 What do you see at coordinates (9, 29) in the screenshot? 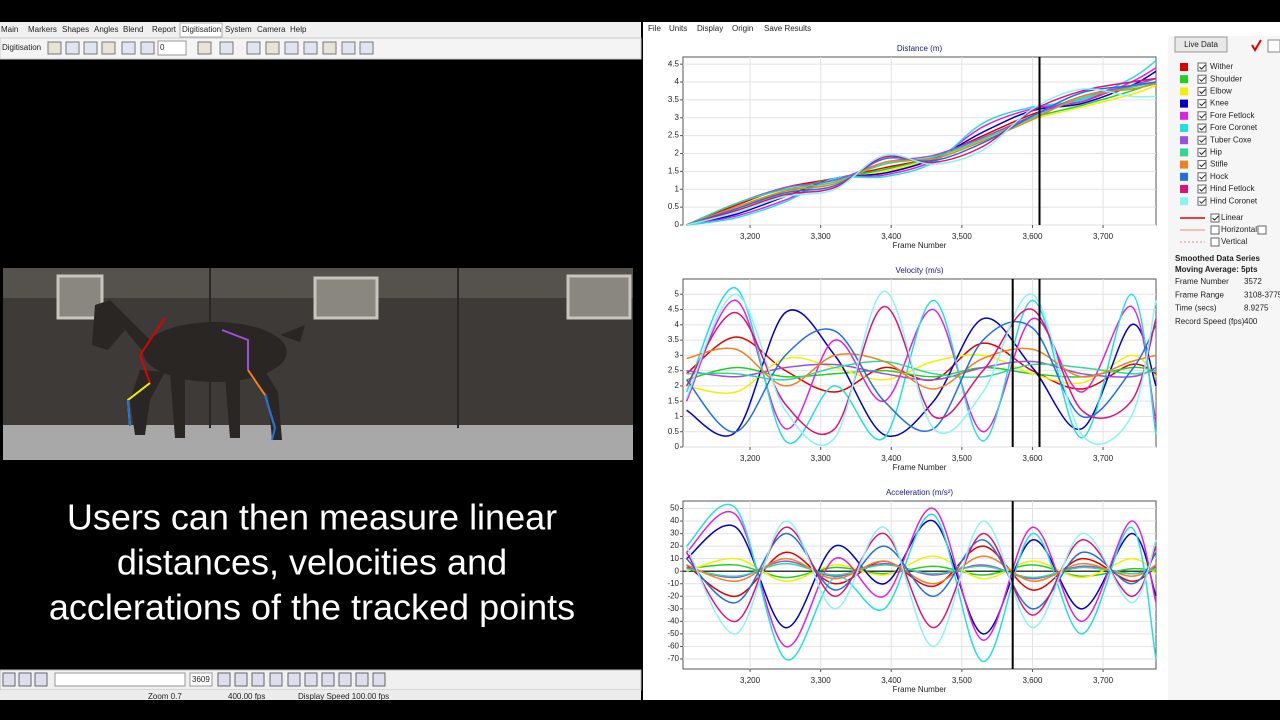
I see `menu-item: Main` at bounding box center [9, 29].